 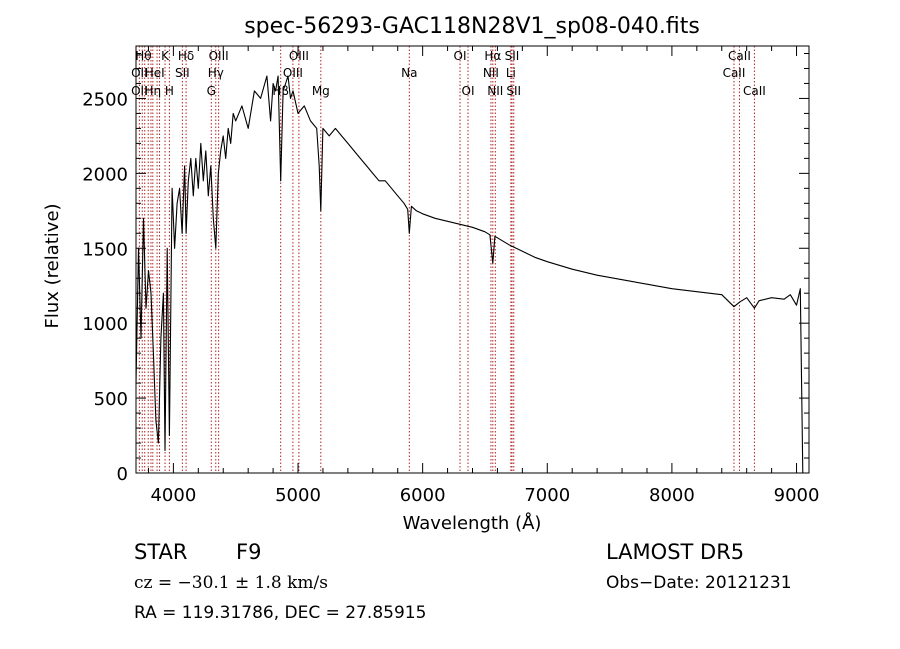 I want to click on spectral-line-label: Hβ, so click(x=280, y=91).